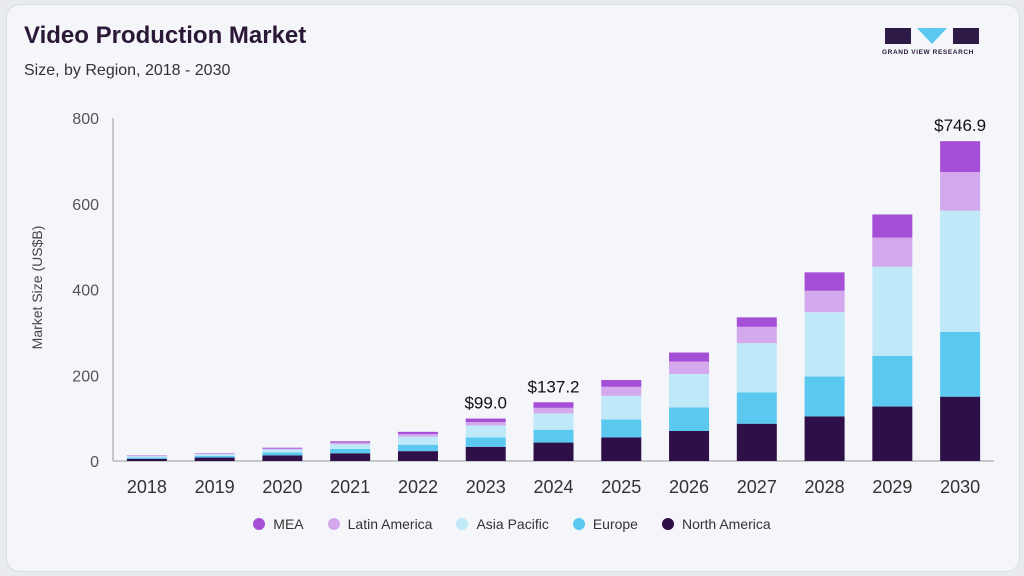 This screenshot has height=576, width=1024. What do you see at coordinates (757, 487) in the screenshot?
I see `x-tick-label: 2027` at bounding box center [757, 487].